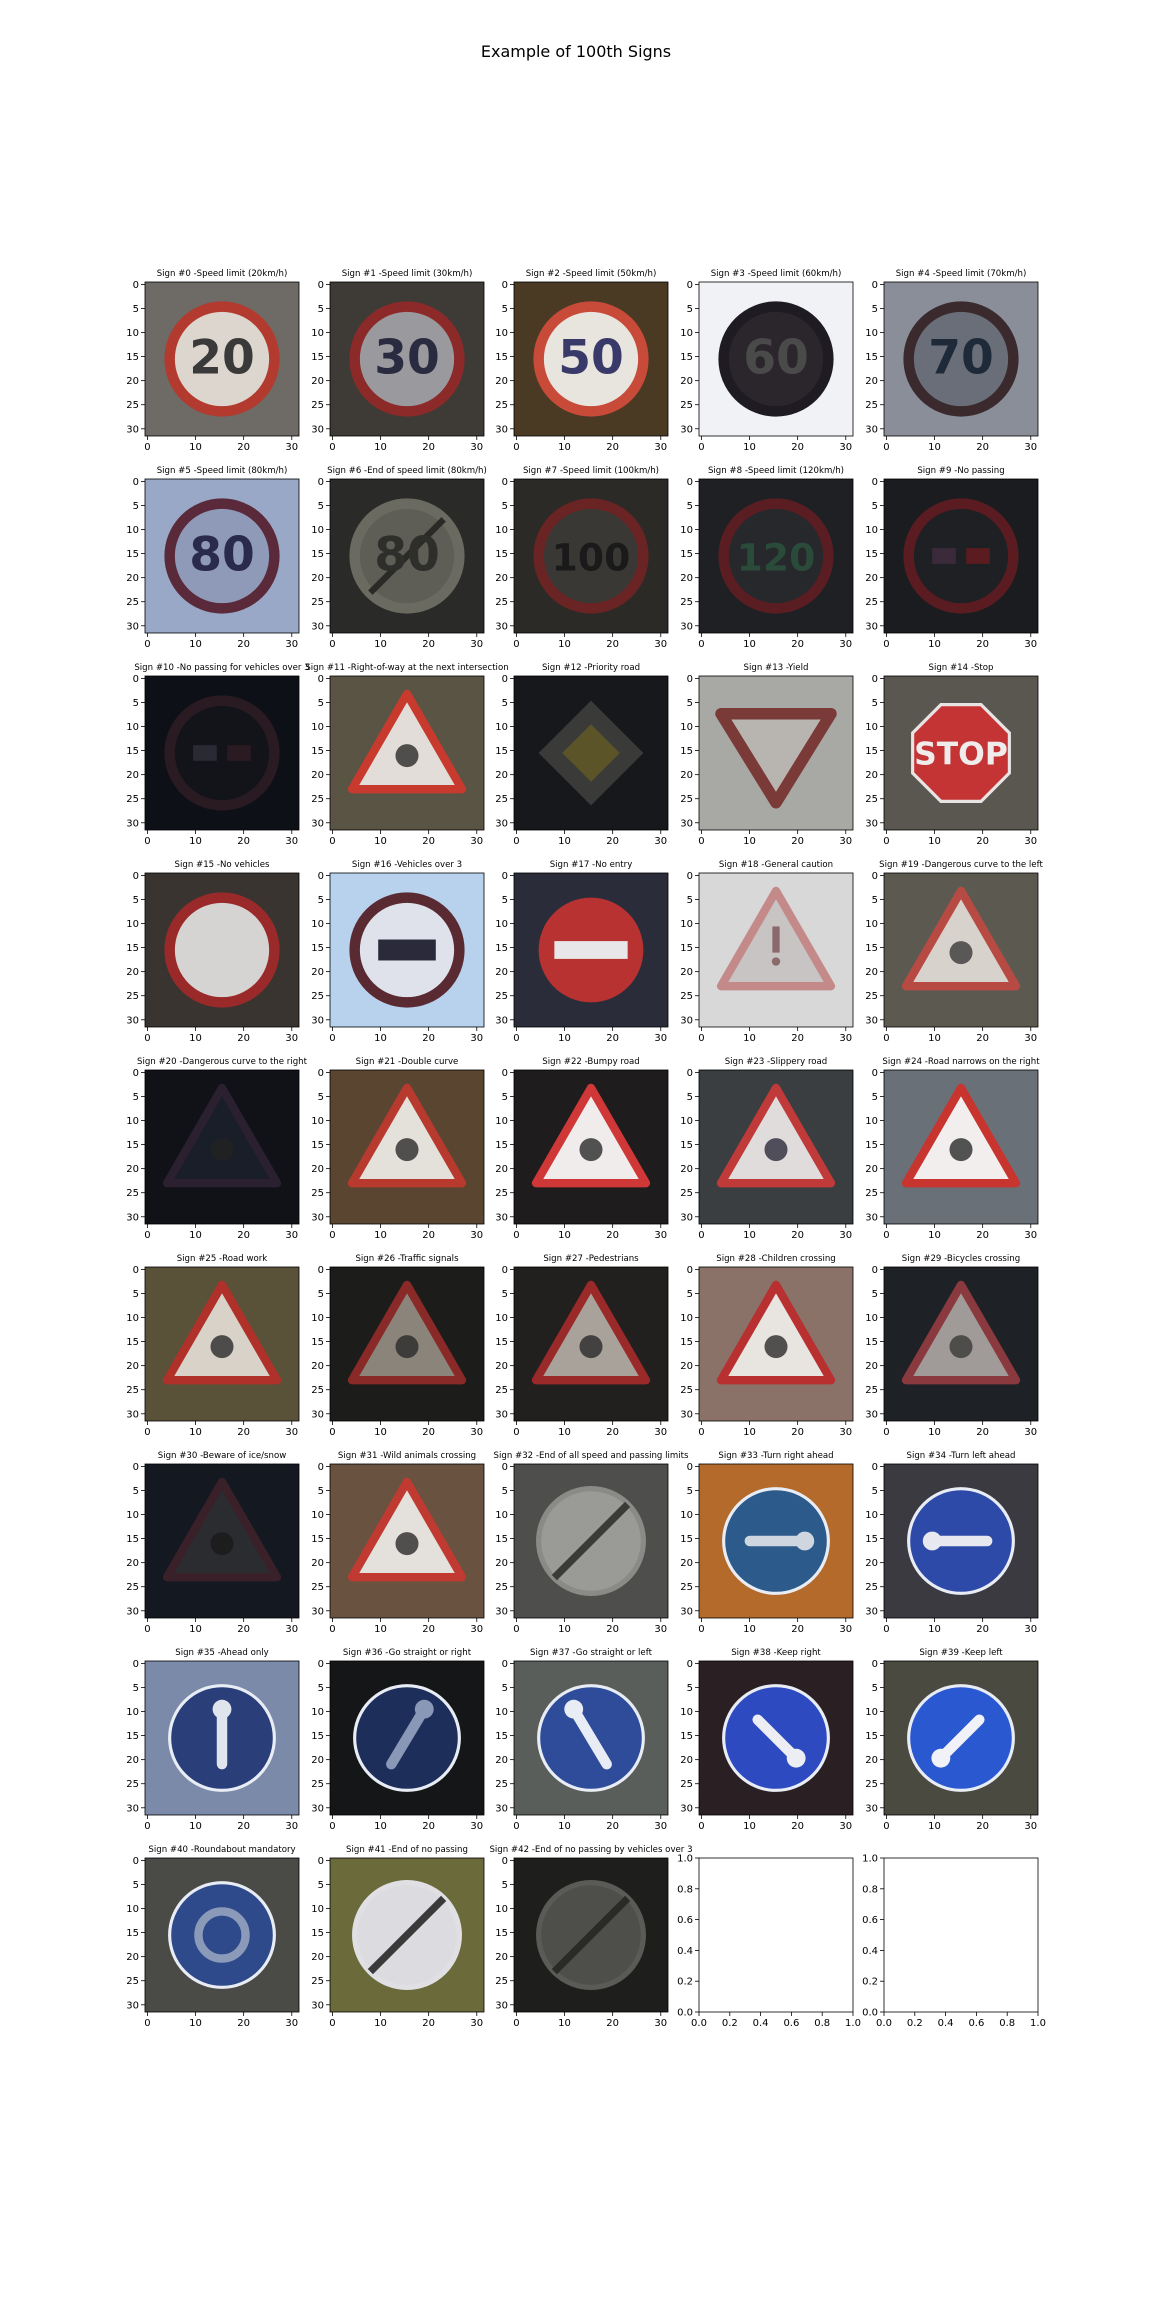  What do you see at coordinates (776, 939) in the screenshot?
I see `caution-mark` at bounding box center [776, 939].